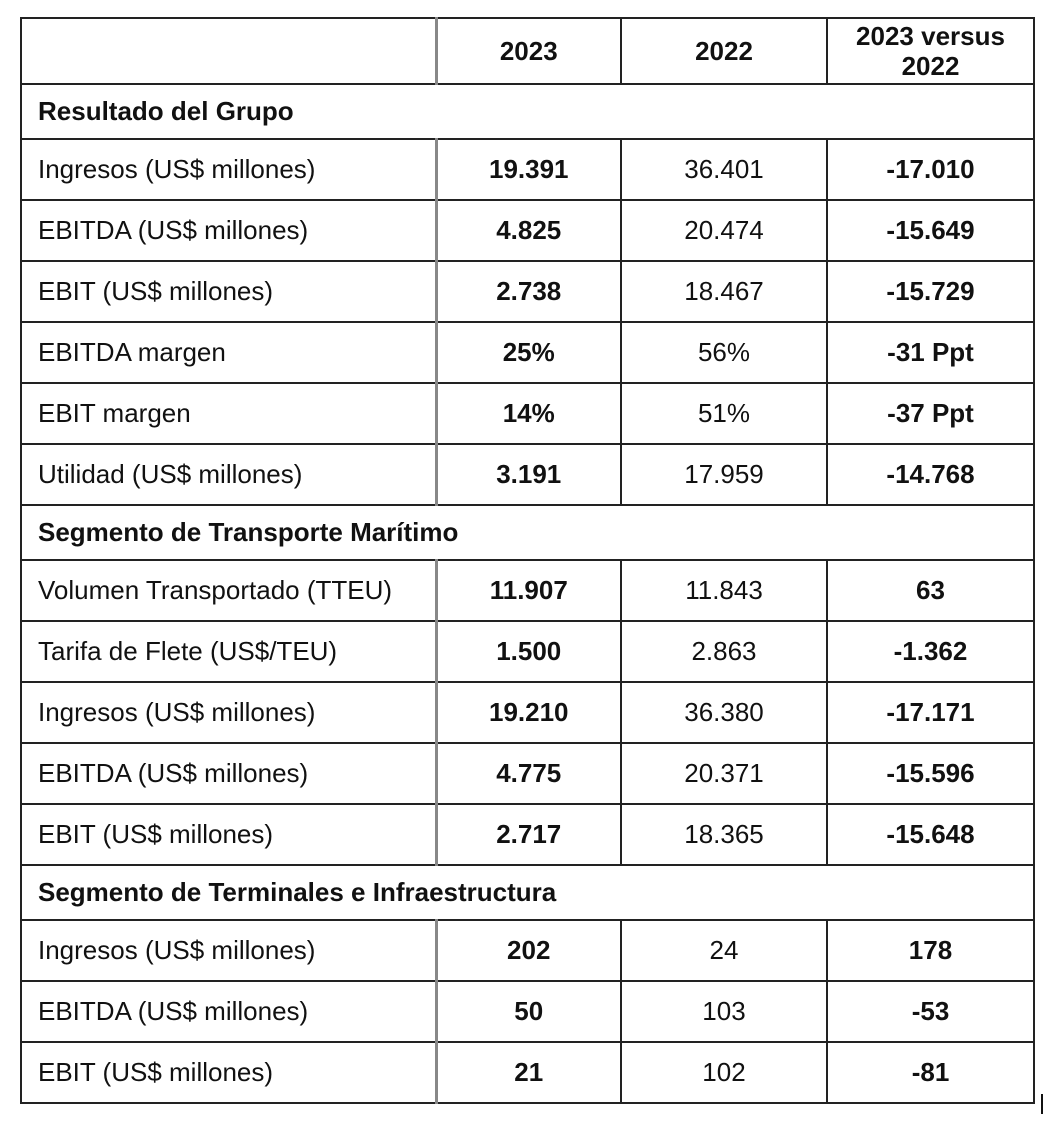  I want to click on value-2023: 202, so click(528, 950).